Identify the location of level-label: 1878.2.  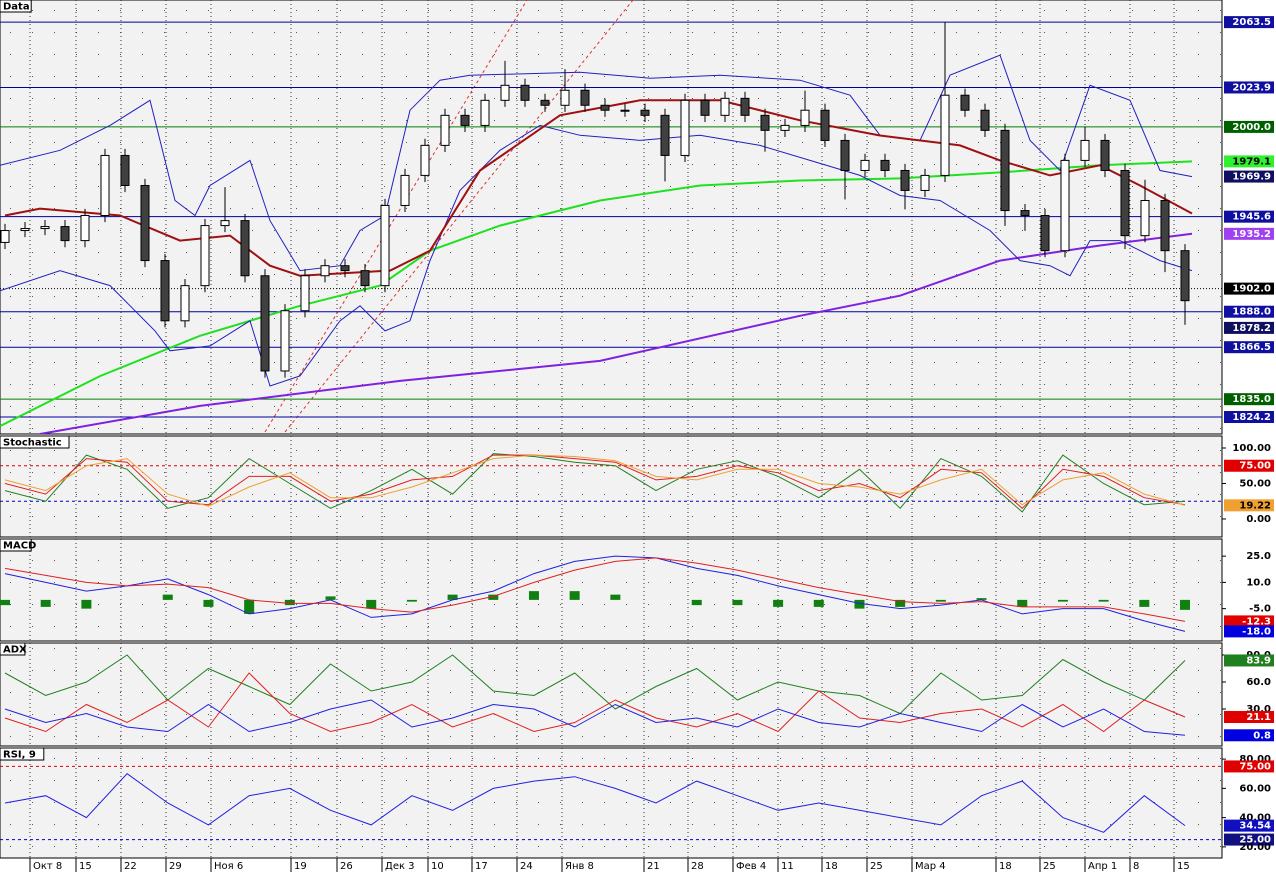
(1251, 328).